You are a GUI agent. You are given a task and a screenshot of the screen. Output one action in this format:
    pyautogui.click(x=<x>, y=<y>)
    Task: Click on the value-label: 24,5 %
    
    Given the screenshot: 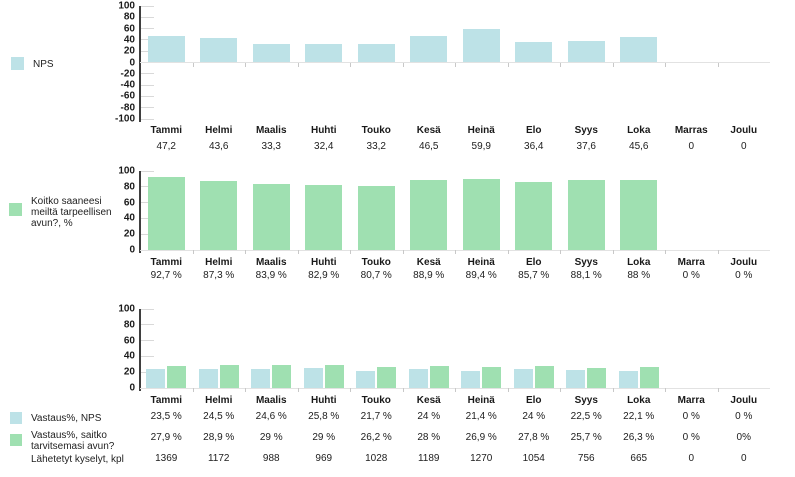 What is the action you would take?
    pyautogui.click(x=219, y=416)
    